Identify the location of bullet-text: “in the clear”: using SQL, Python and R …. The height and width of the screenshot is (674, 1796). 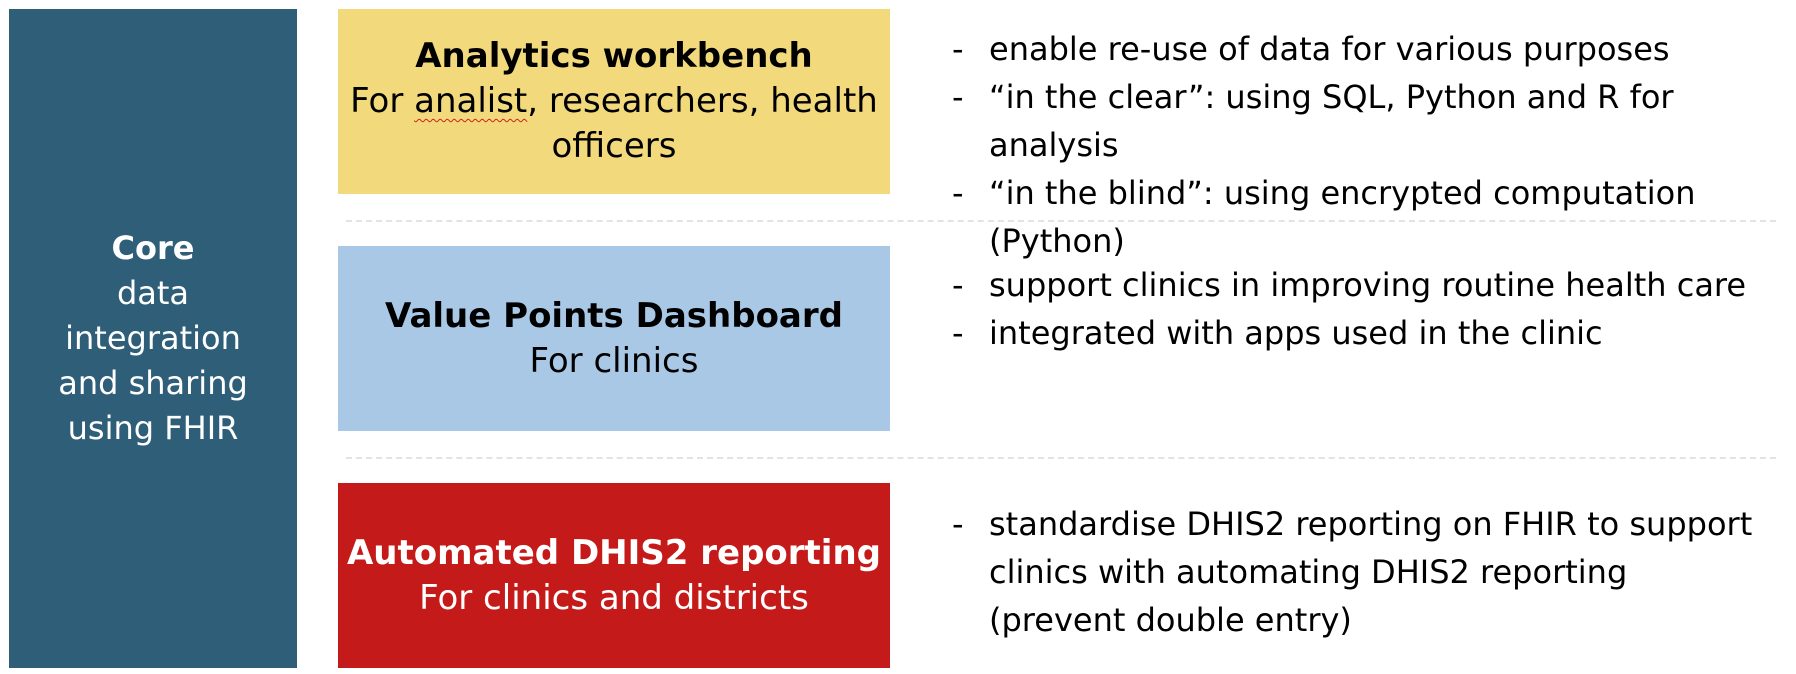
(1331, 121).